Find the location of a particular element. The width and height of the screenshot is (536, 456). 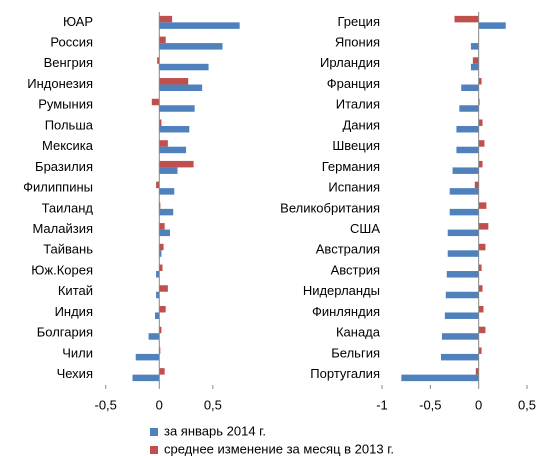

y-tick-label: Россия is located at coordinates (71, 42).